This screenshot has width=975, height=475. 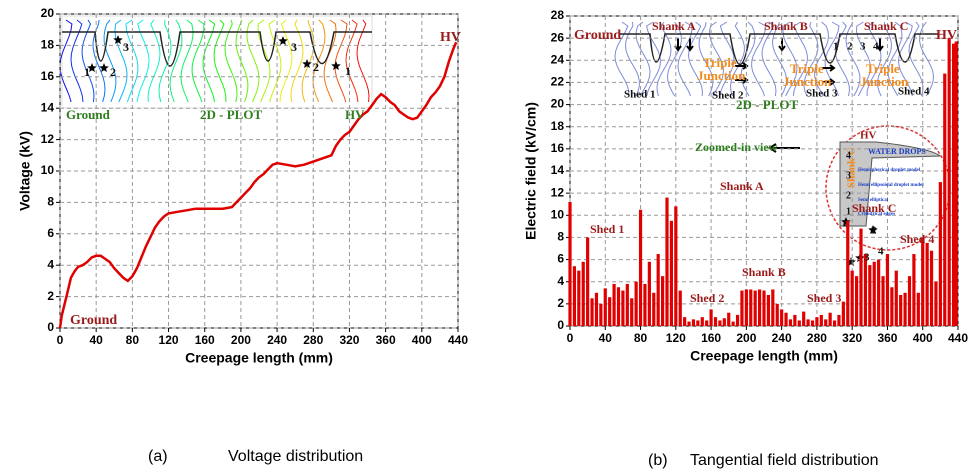 What do you see at coordinates (707, 298) in the screenshot?
I see `annotation: Shed 2` at bounding box center [707, 298].